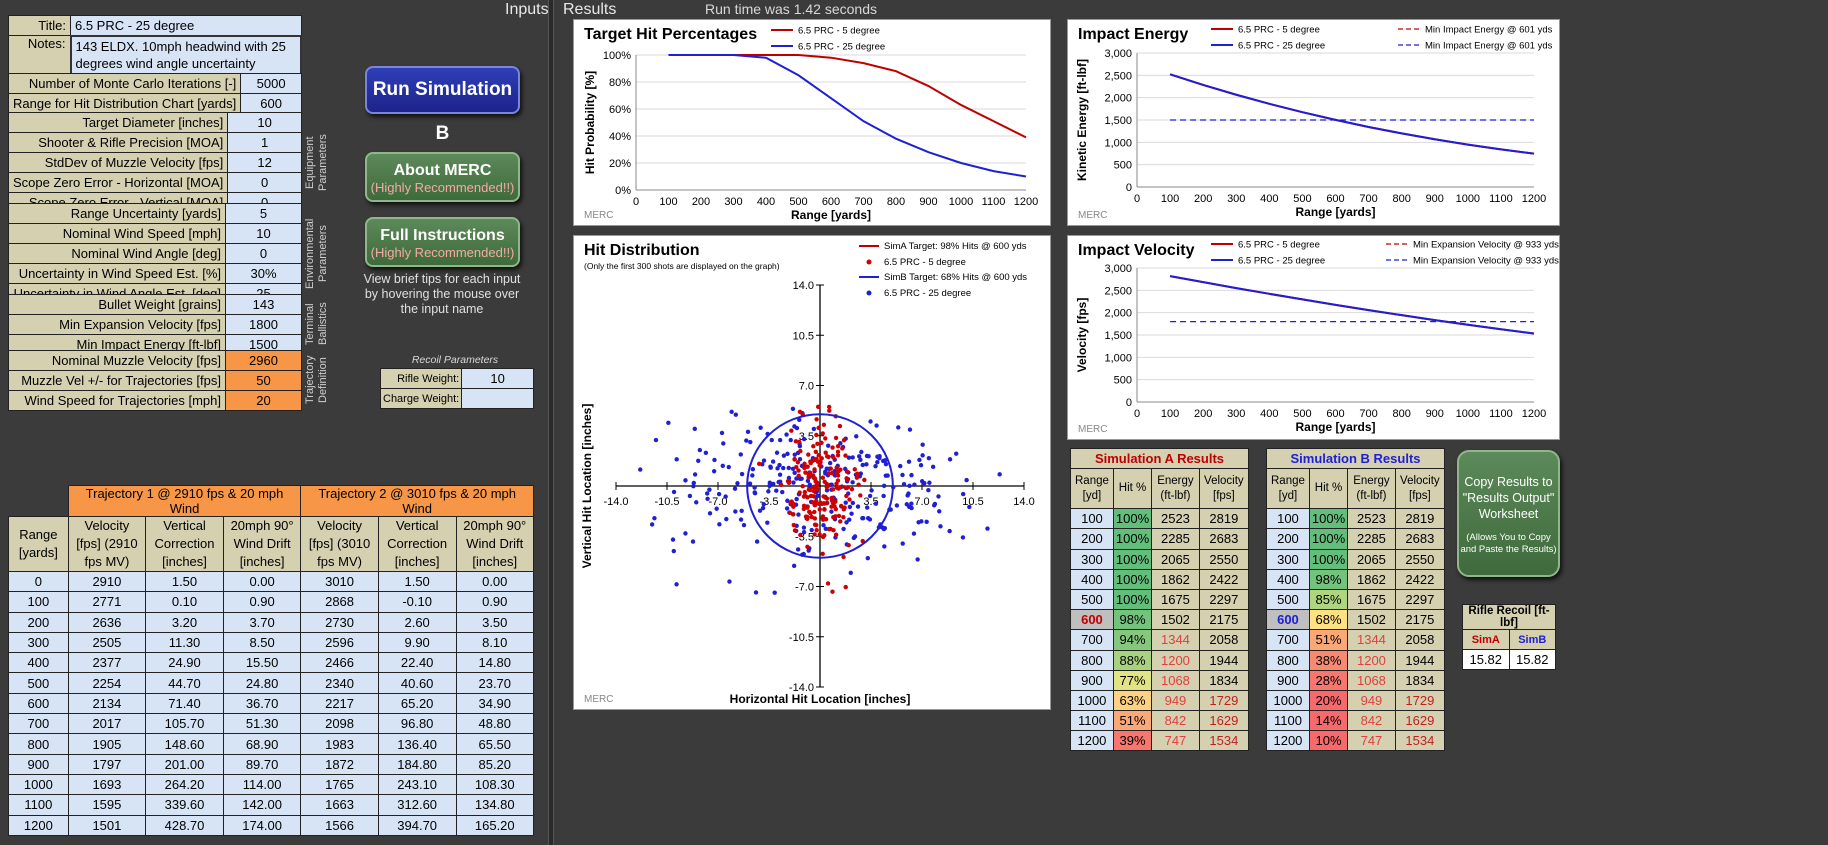  I want to click on table-cell: 24.80, so click(262, 683).